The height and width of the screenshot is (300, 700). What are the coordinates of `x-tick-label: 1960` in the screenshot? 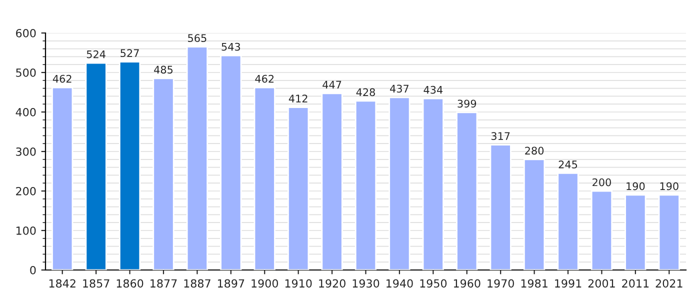 It's located at (467, 283).